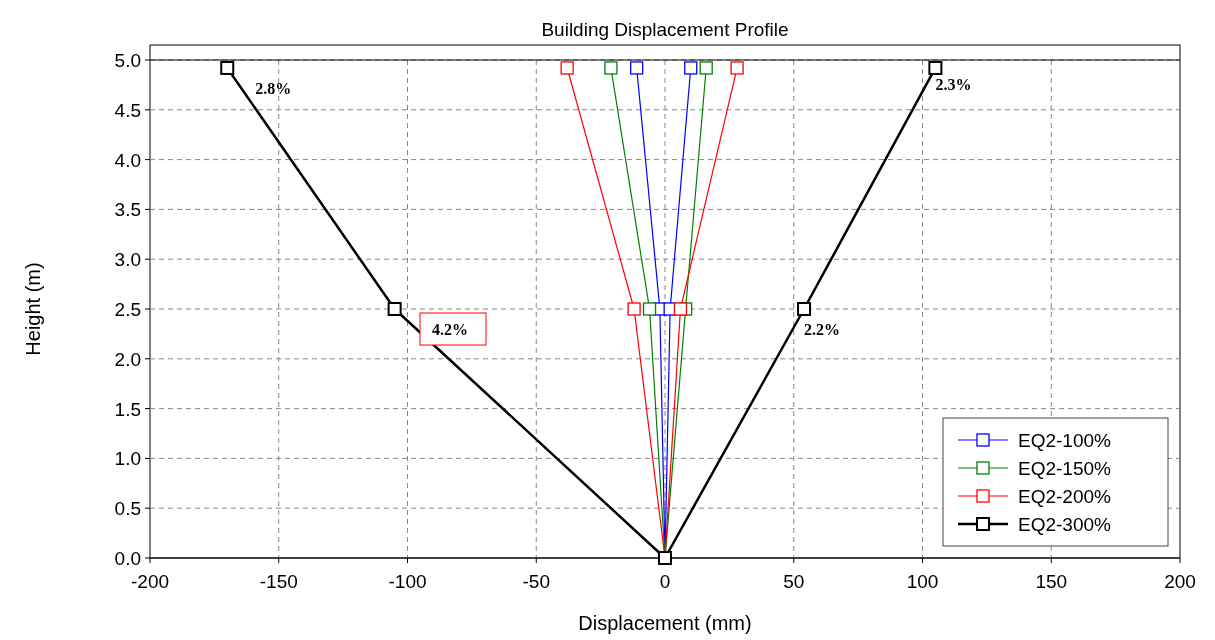 This screenshot has height=640, width=1215. Describe the element at coordinates (278, 581) in the screenshot. I see `x-tick-label: -150` at that location.